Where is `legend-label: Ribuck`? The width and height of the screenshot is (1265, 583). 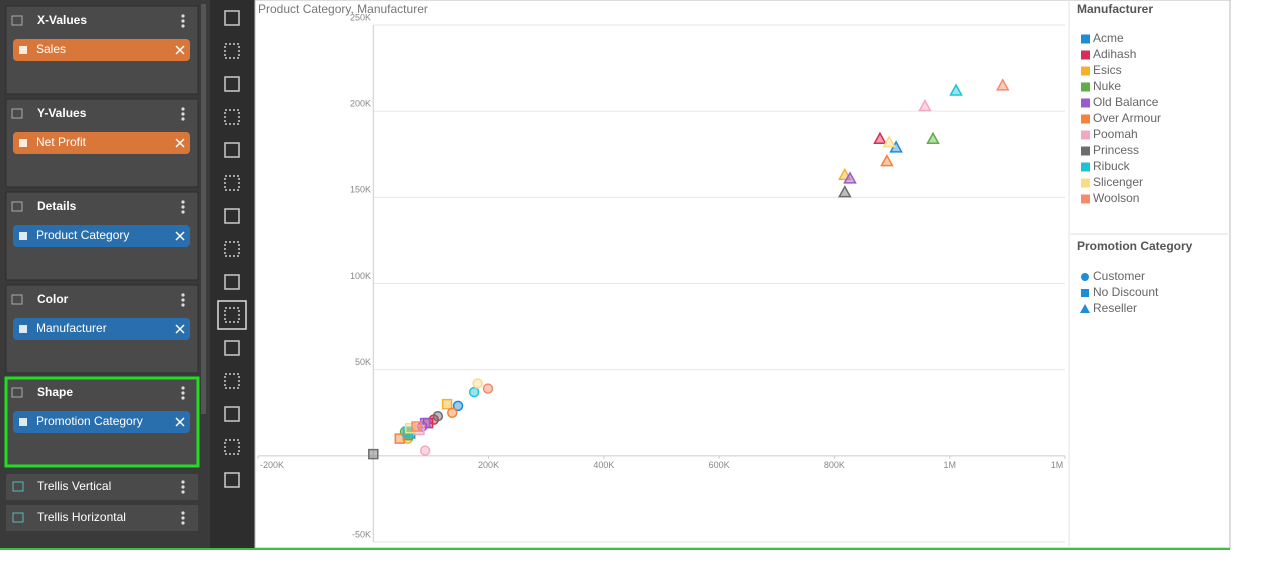 legend-label: Ribuck is located at coordinates (1112, 166).